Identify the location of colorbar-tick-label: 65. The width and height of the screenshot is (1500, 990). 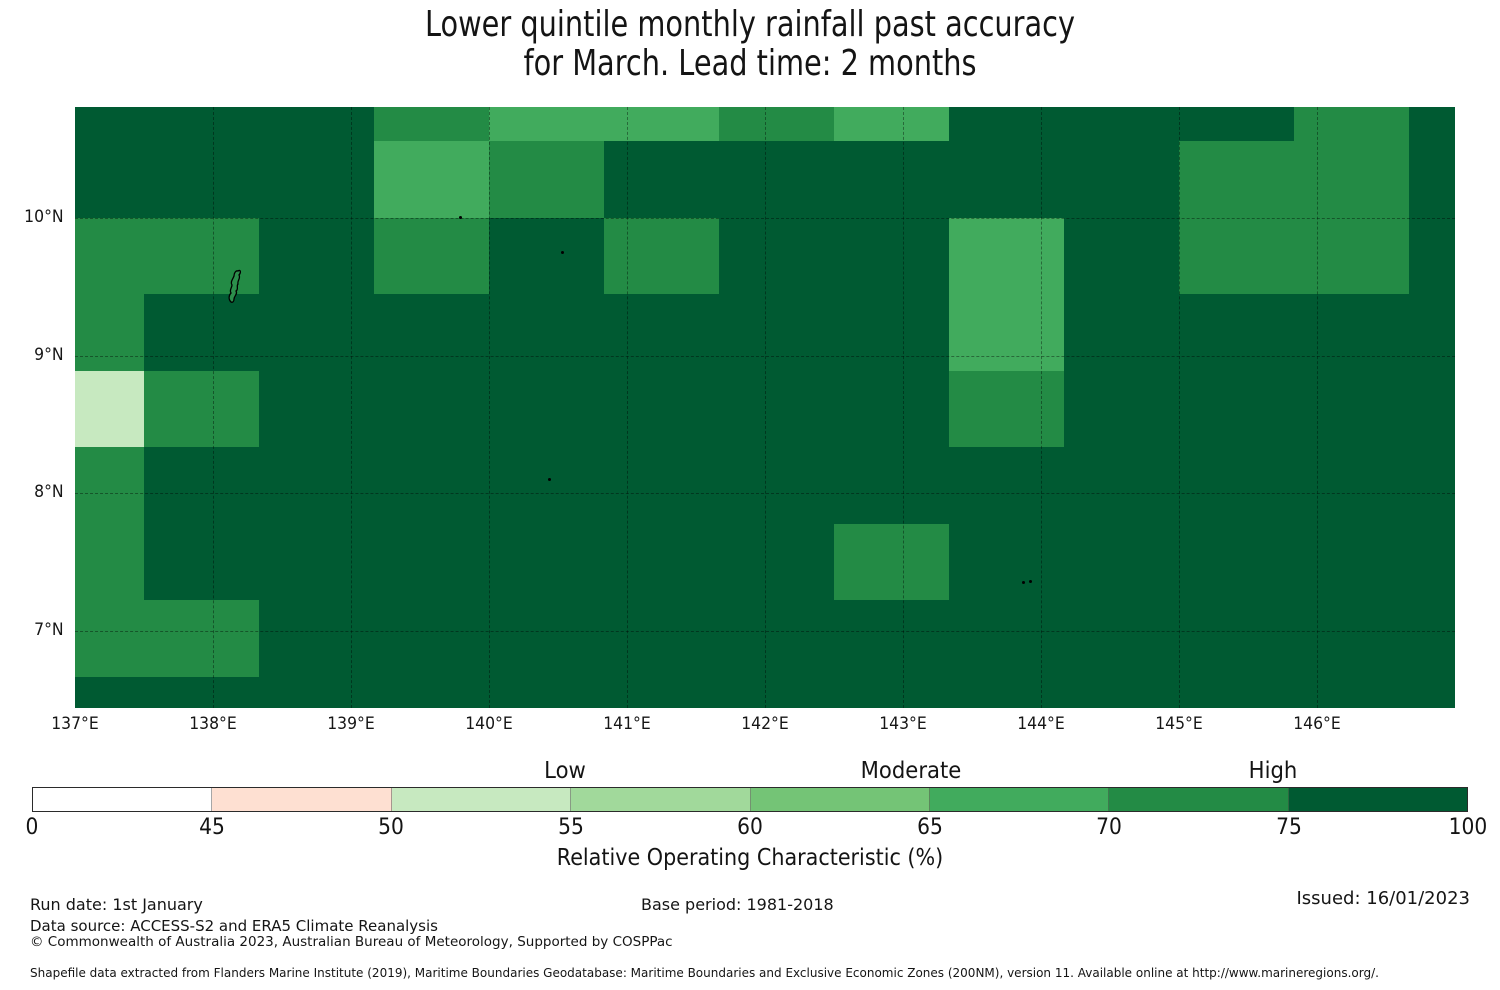
(929, 827).